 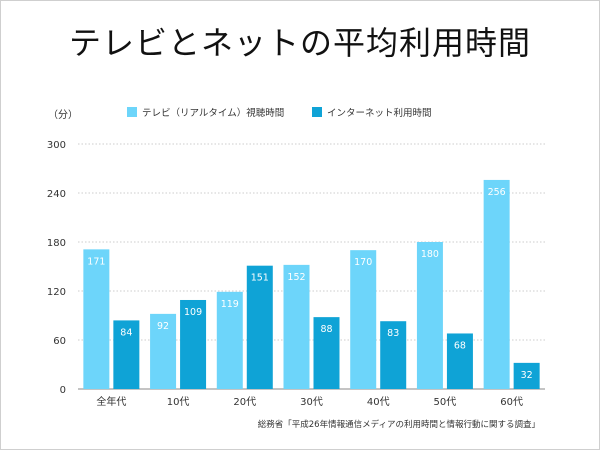 I want to click on data-label: 83, so click(x=393, y=333).